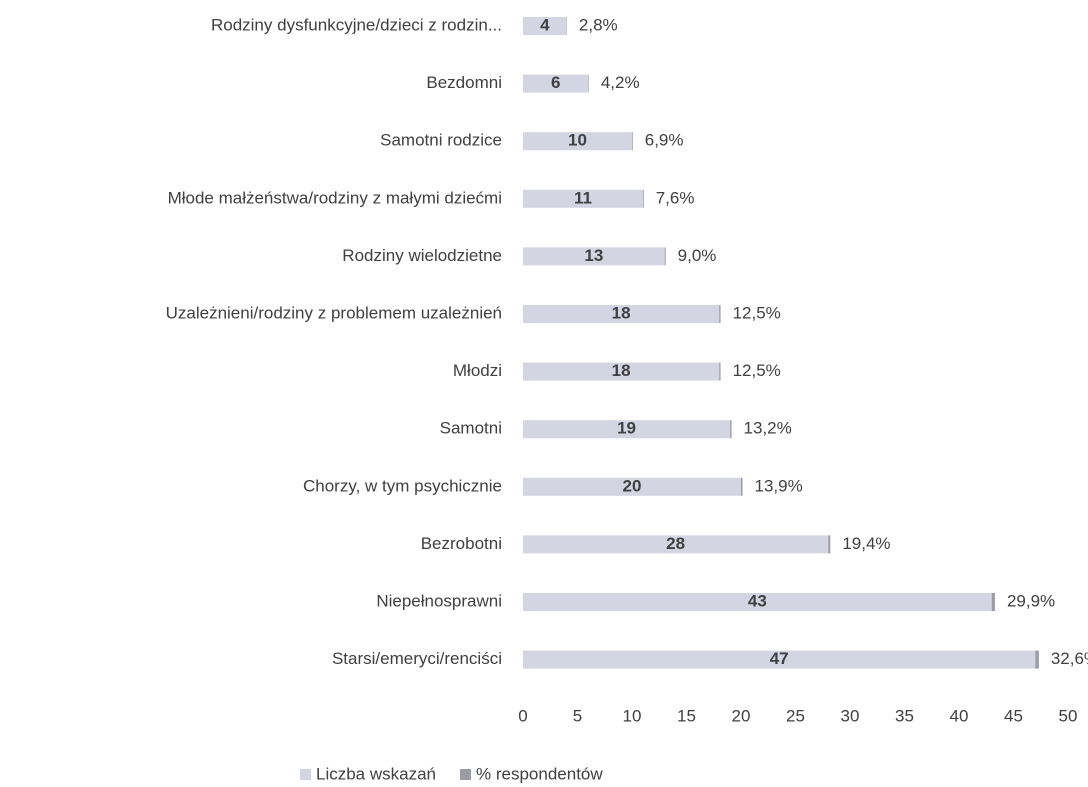 The width and height of the screenshot is (1088, 787). I want to click on value-label: 19, so click(626, 428).